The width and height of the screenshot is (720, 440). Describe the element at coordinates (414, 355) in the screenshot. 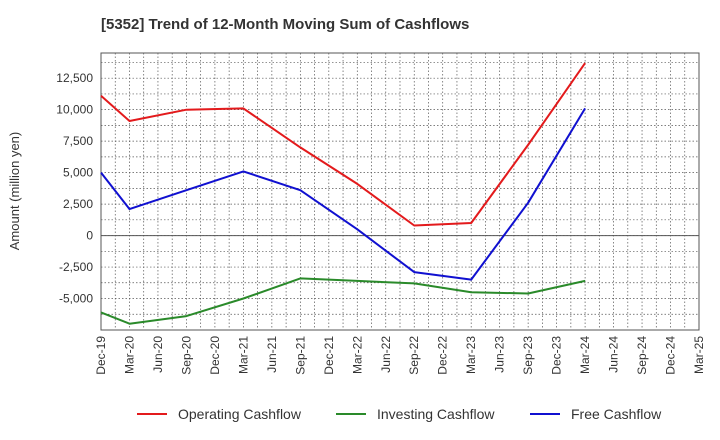

I see `x-tick-label: Sep-22` at that location.